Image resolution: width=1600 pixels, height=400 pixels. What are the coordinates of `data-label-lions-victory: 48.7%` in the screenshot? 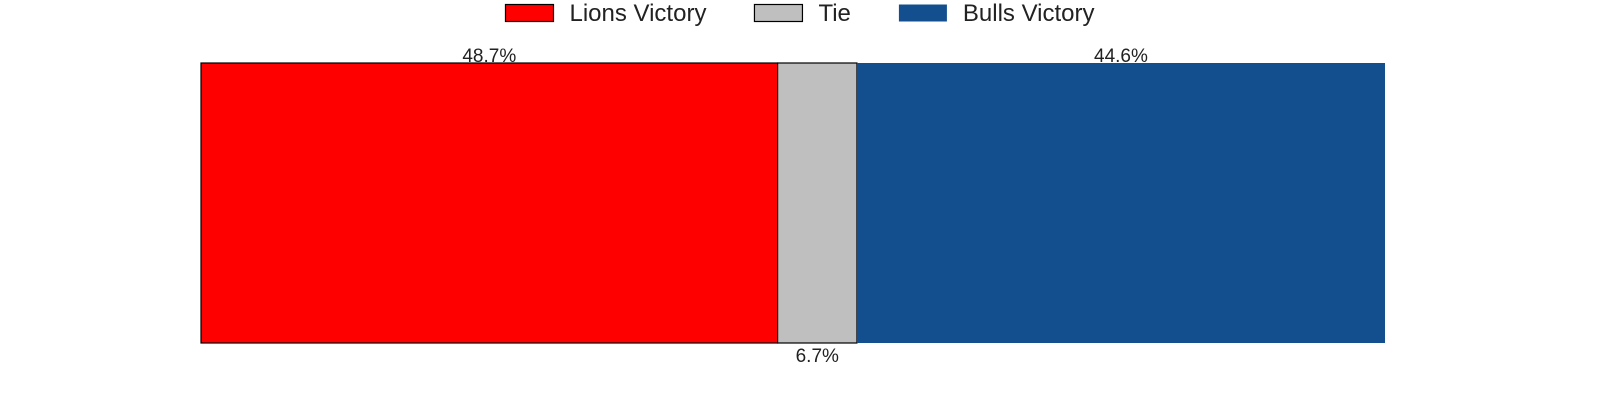 It's located at (489, 56).